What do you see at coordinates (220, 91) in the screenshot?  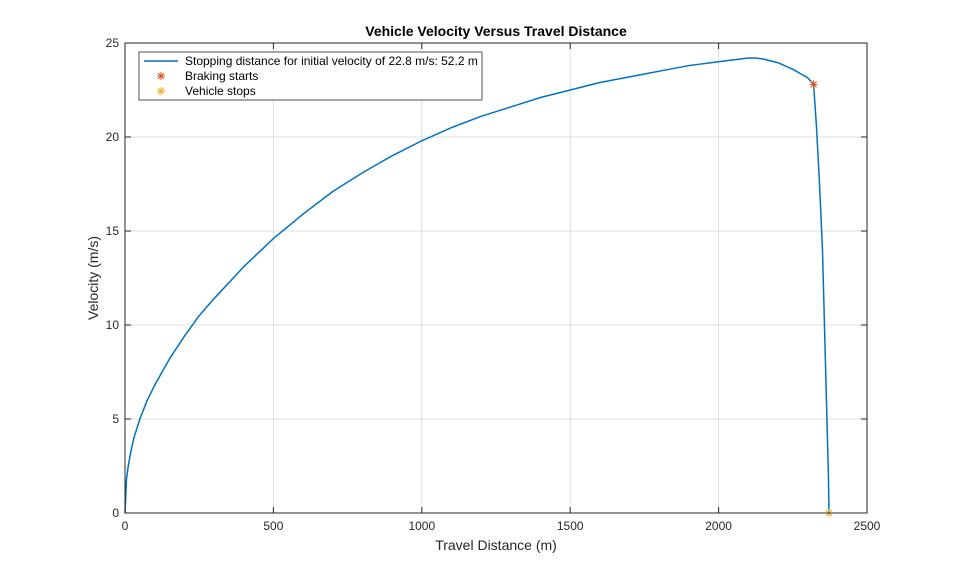 I see `legend-entry-vehicle-stops: Vehicle stops` at bounding box center [220, 91].